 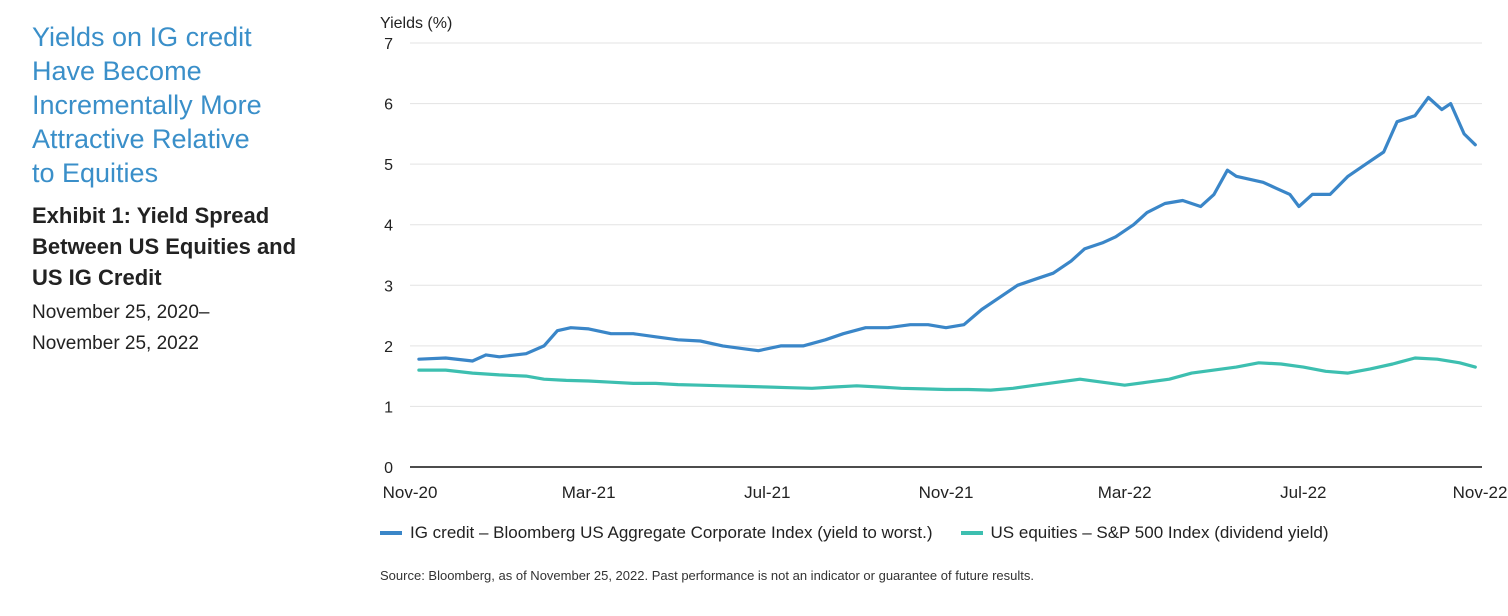 What do you see at coordinates (121, 312) in the screenshot?
I see `date-line: November 25, 2020–` at bounding box center [121, 312].